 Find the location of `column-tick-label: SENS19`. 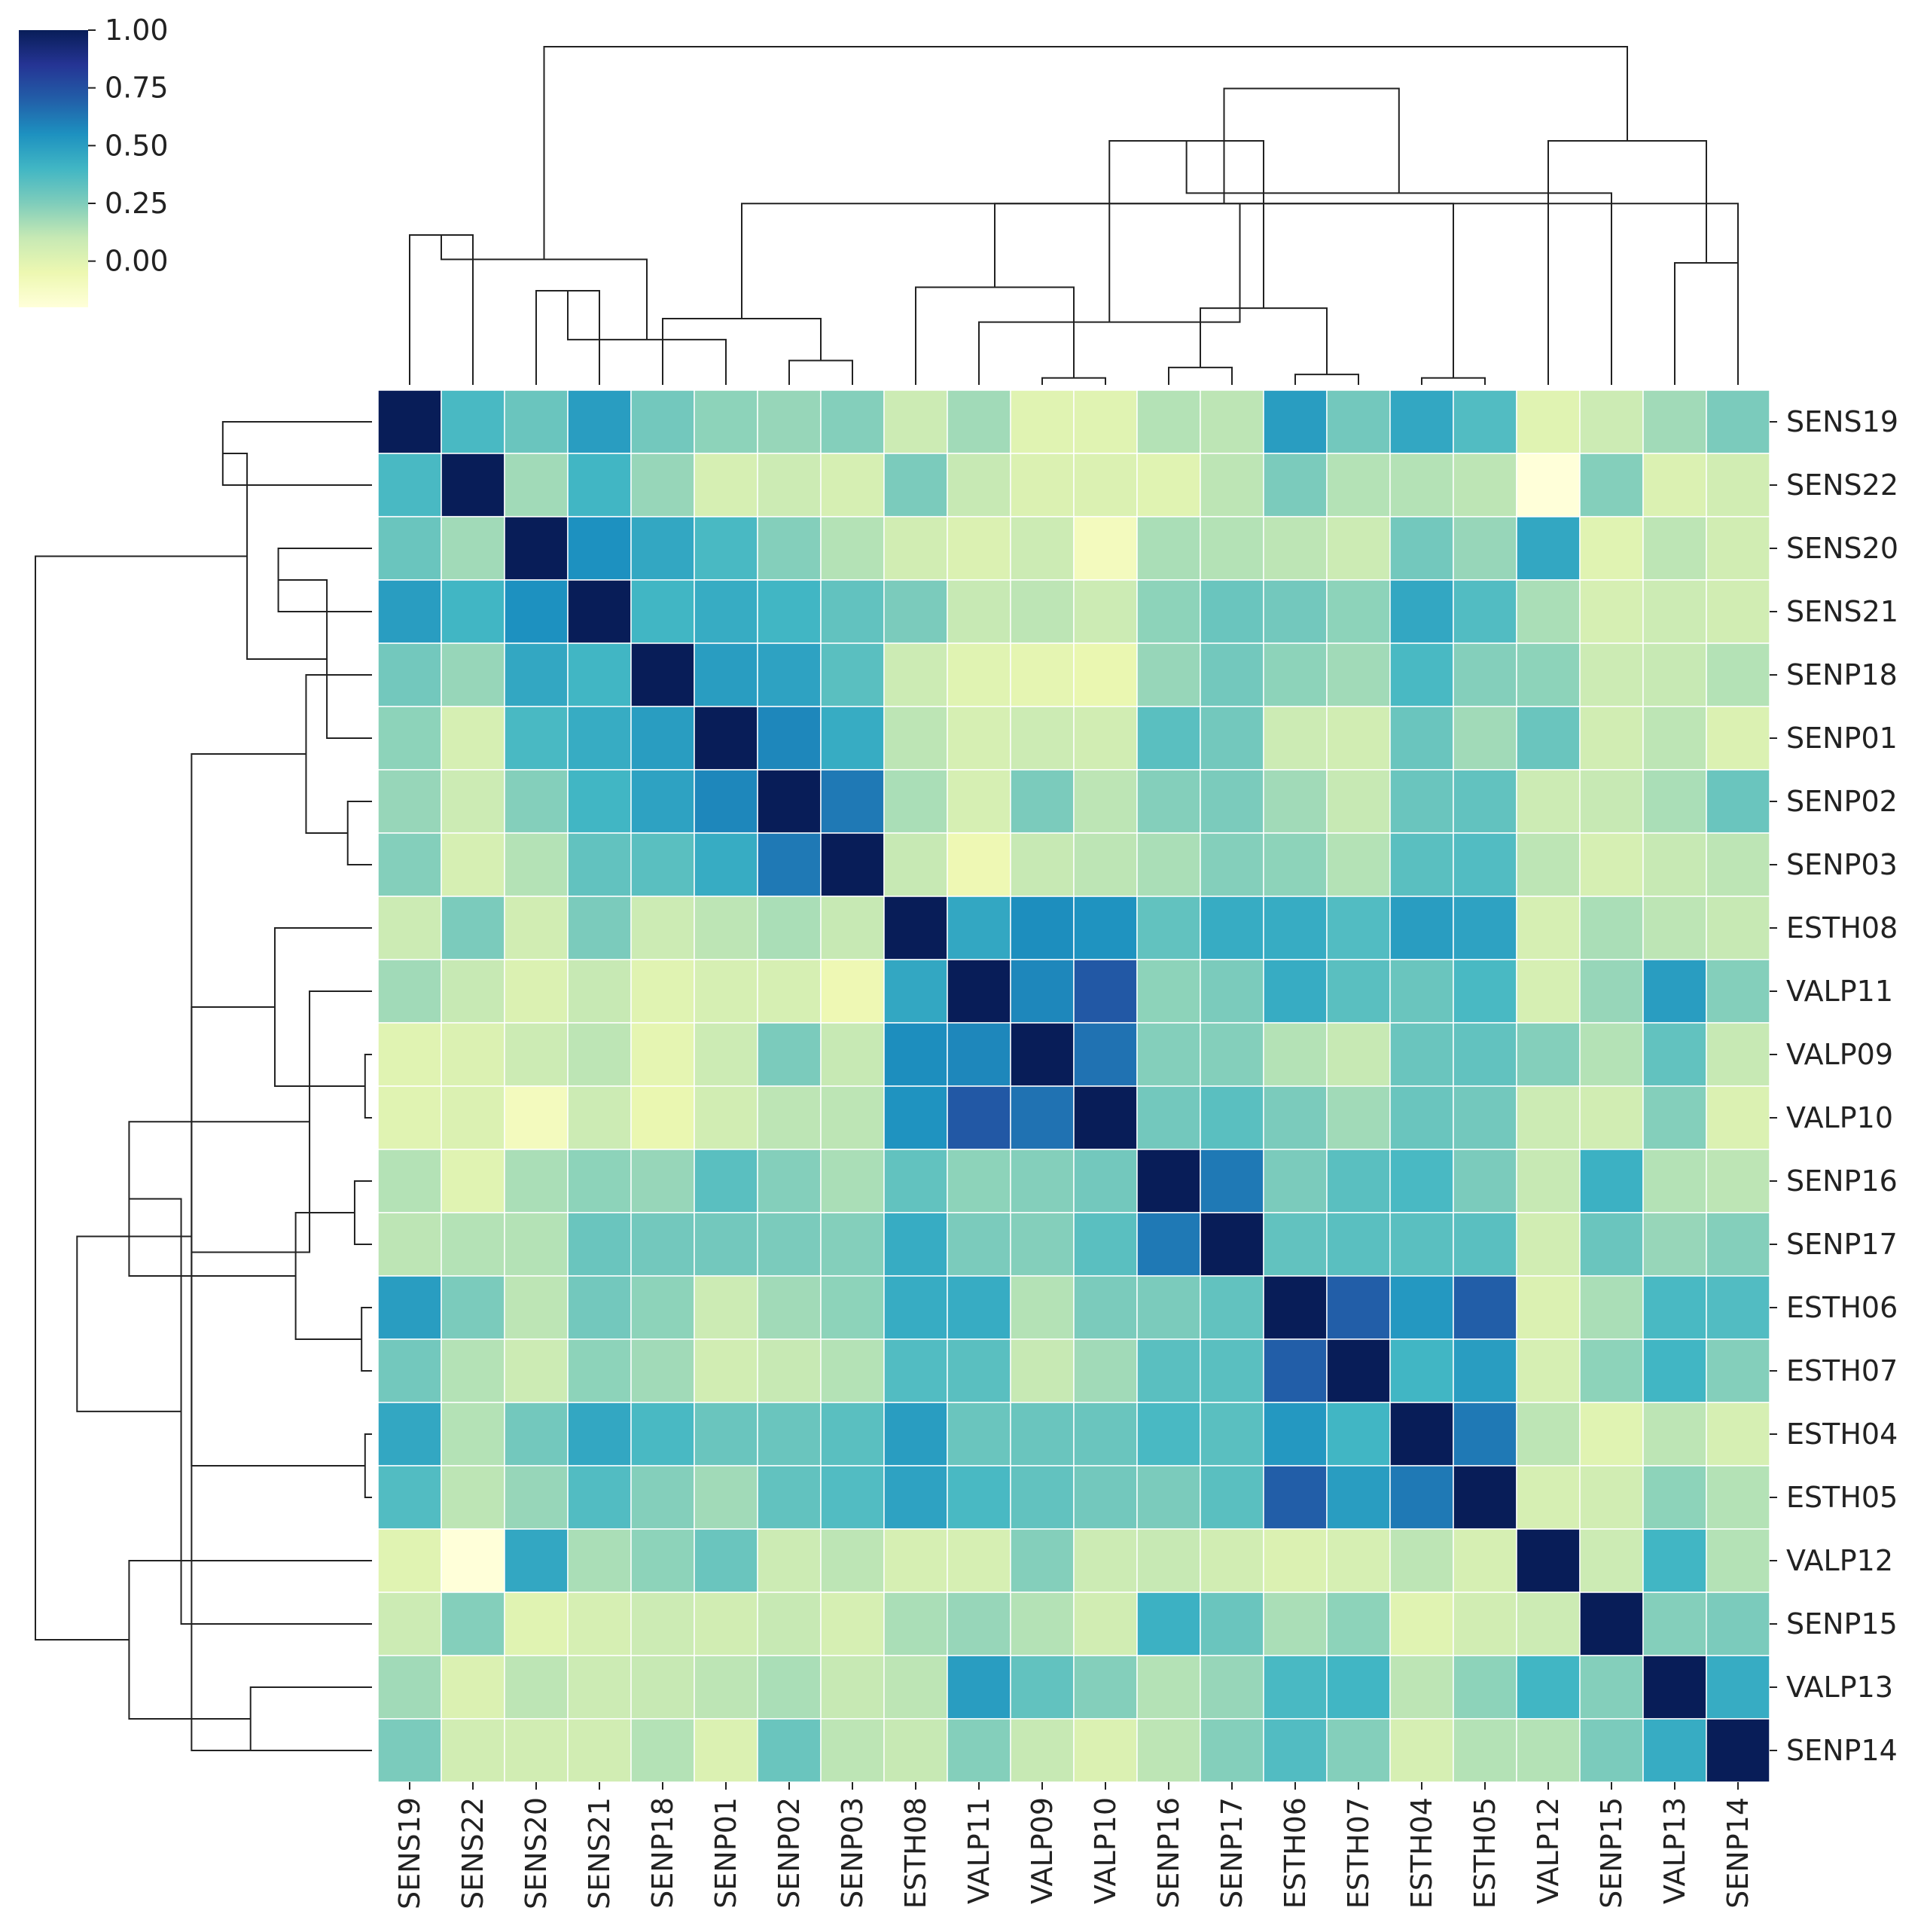

column-tick-label: SENS19 is located at coordinates (409, 1853).